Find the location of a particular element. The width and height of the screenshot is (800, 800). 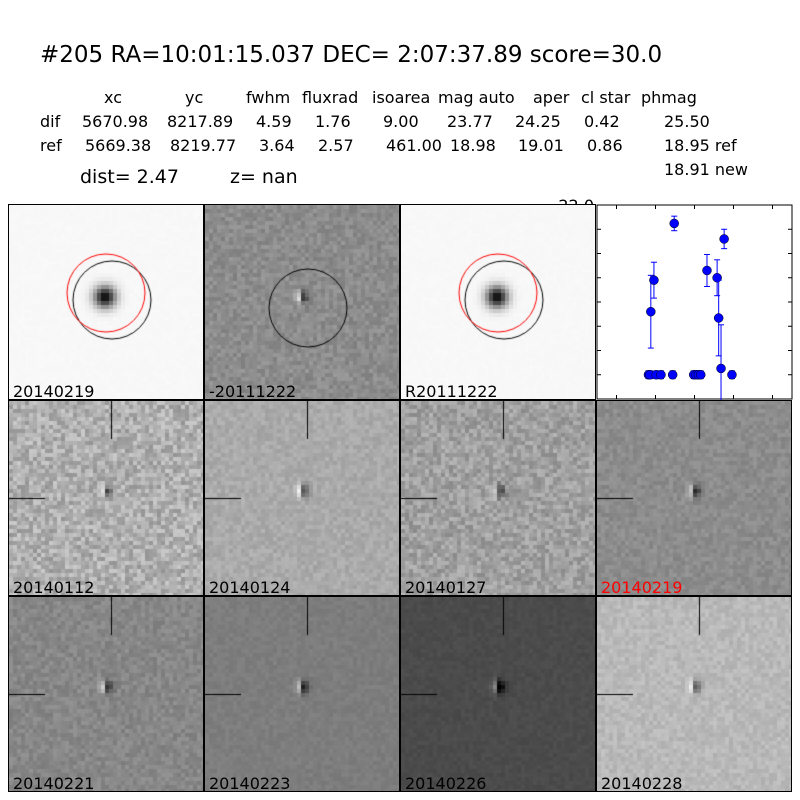

stamp-label: -20111222 is located at coordinates (253, 391).